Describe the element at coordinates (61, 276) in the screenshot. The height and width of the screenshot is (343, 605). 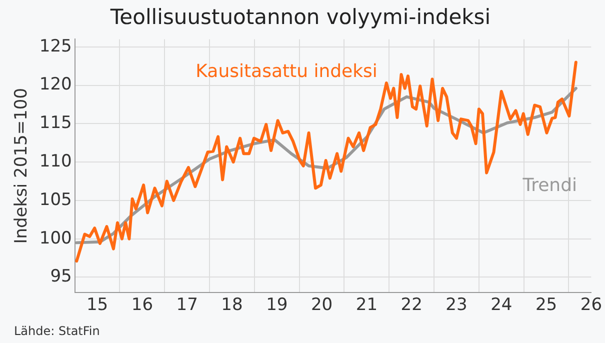
I see `y-tick-label: 95` at that location.